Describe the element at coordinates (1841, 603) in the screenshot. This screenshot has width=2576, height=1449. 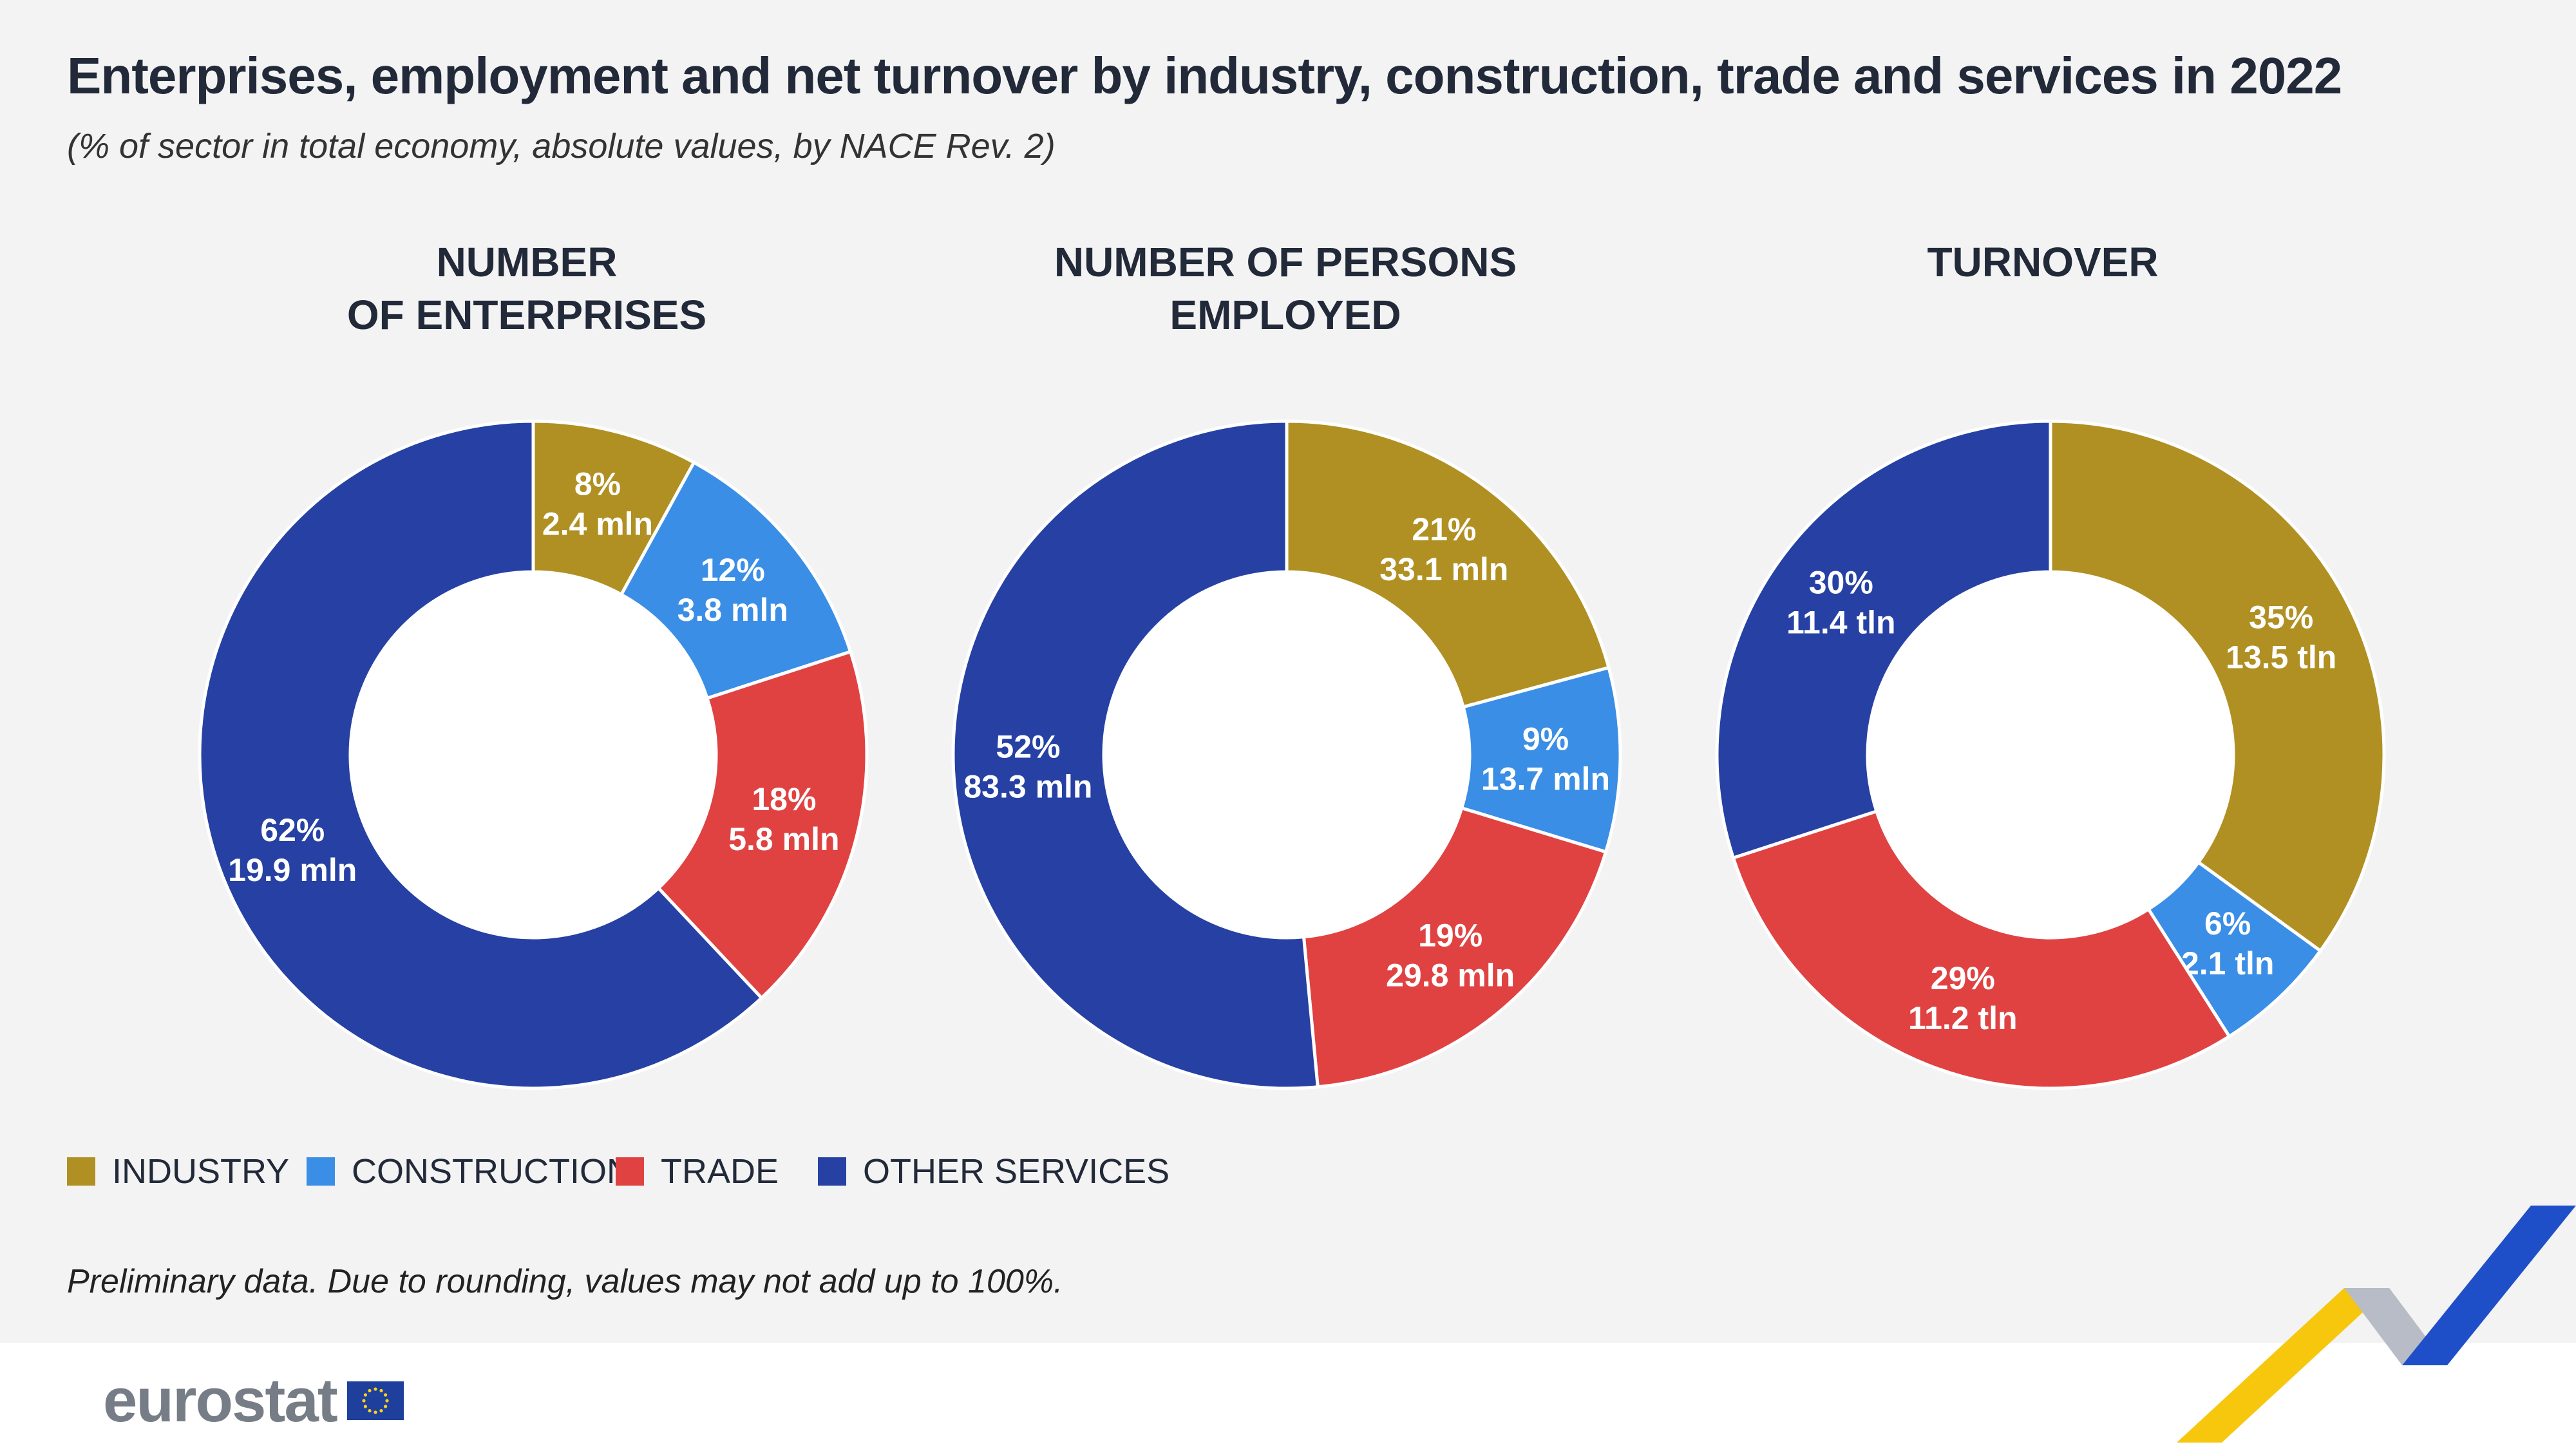
I see `slice-label: 30% 11.4 tln` at that location.